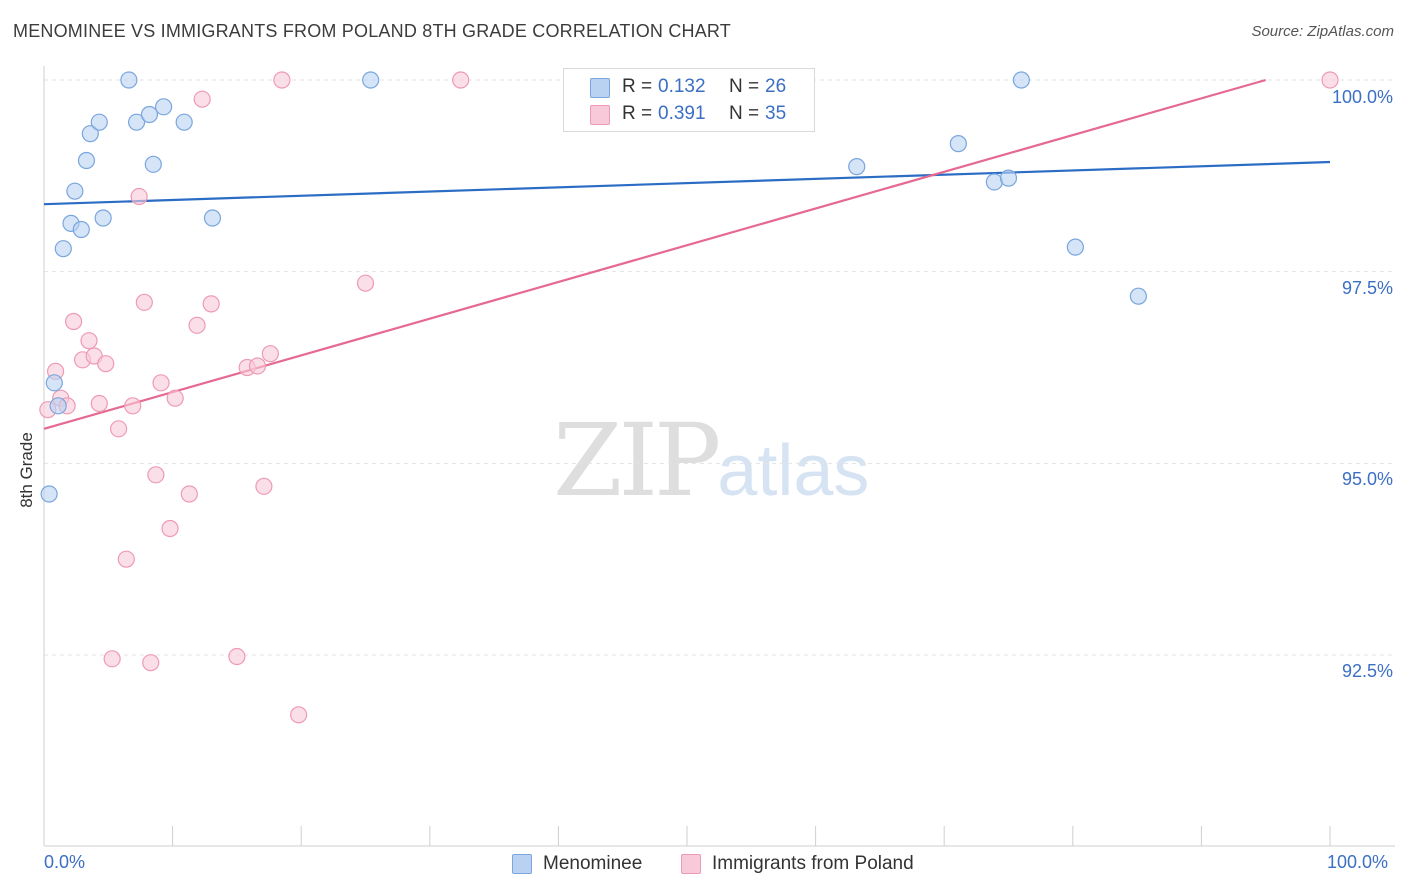 This screenshot has height=892, width=1406. I want to click on x-tick-label-100: 100.0%, so click(1358, 862).